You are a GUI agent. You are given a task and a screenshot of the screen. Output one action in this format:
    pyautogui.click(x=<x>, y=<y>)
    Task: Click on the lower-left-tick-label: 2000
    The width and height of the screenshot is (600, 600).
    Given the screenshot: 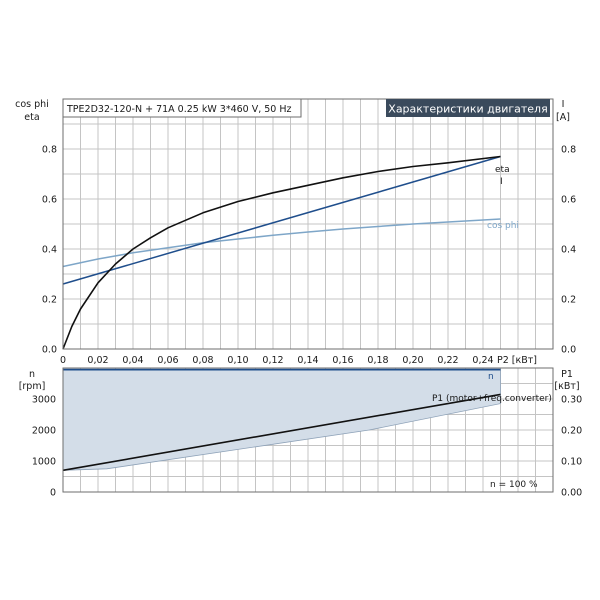 What is the action you would take?
    pyautogui.click(x=44, y=431)
    